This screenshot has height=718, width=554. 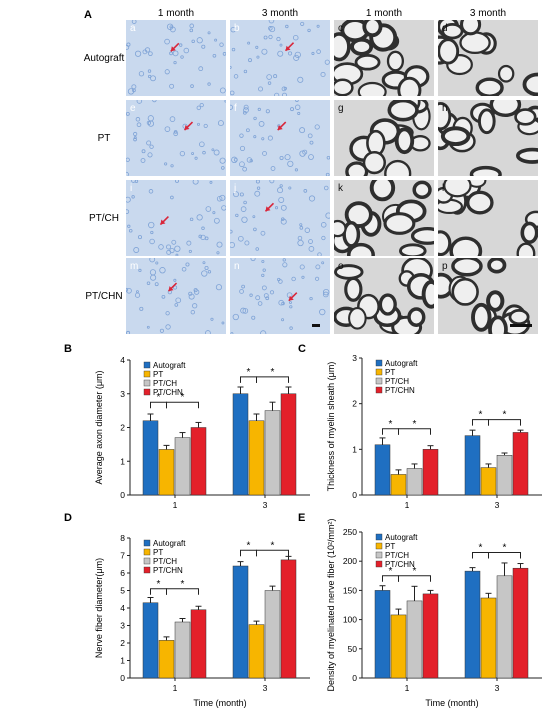 What do you see at coordinates (331, 427) in the screenshot?
I see `y-axis-label: Thickness of myelin sheath (μm)` at bounding box center [331, 427].